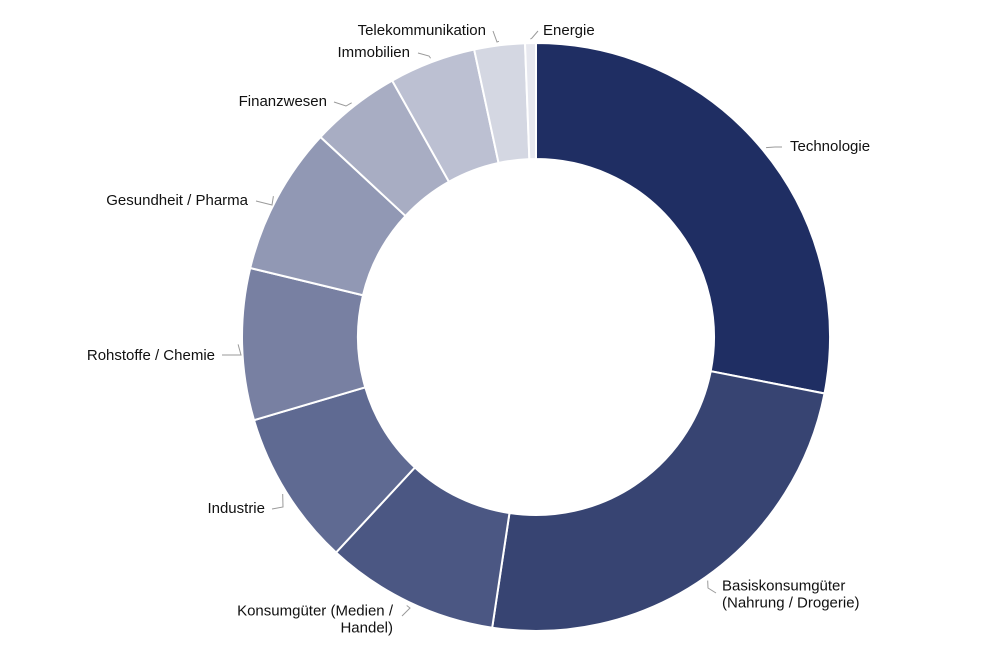 The width and height of the screenshot is (992, 671). What do you see at coordinates (283, 101) in the screenshot?
I see `label-finanzwesen: Finanzwesen` at bounding box center [283, 101].